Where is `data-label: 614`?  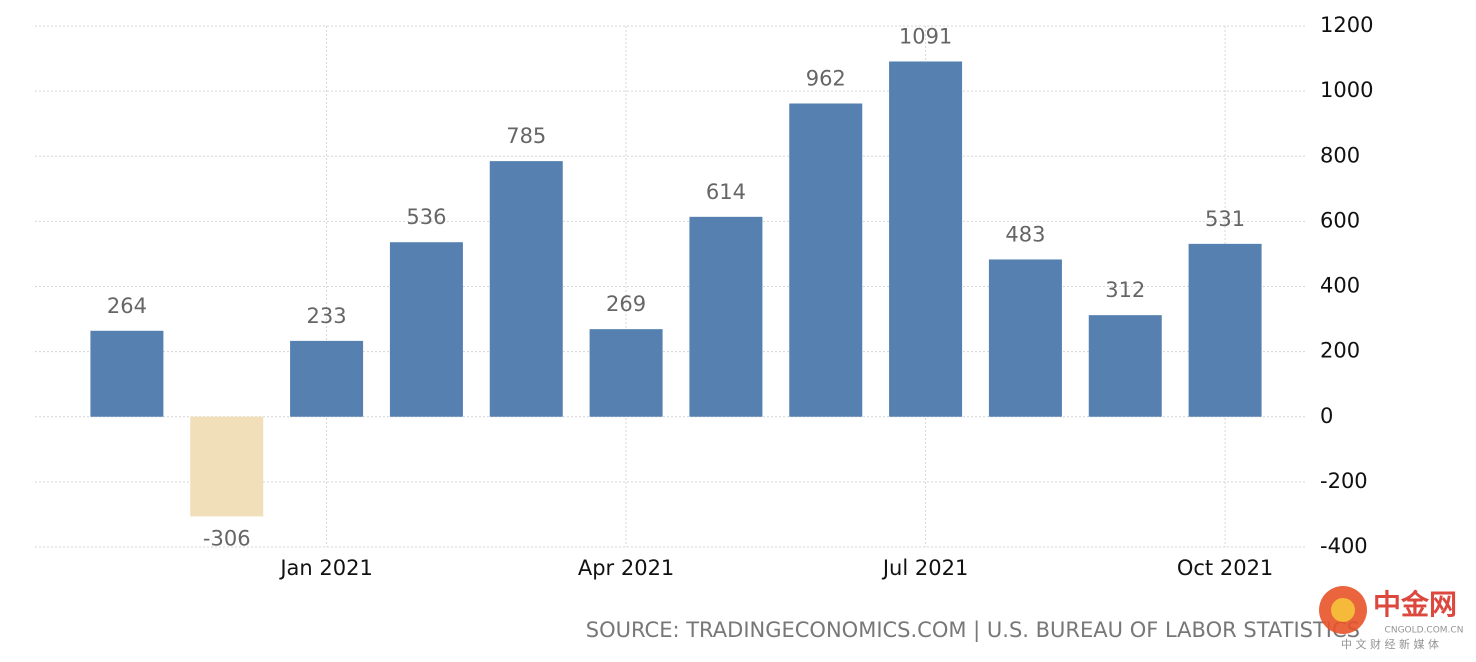 data-label: 614 is located at coordinates (726, 192).